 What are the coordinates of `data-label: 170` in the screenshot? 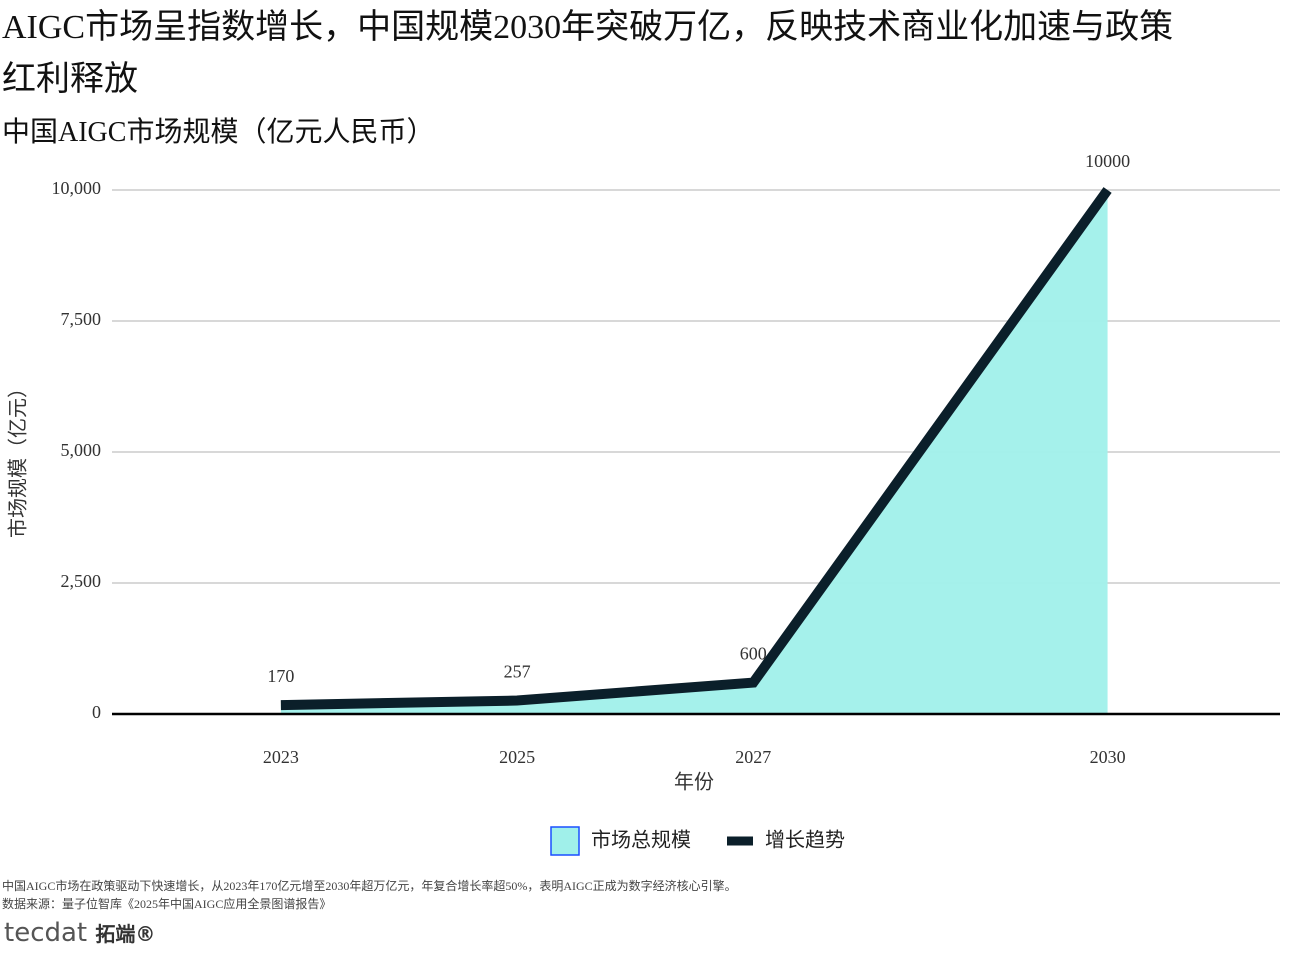 It's located at (280, 676).